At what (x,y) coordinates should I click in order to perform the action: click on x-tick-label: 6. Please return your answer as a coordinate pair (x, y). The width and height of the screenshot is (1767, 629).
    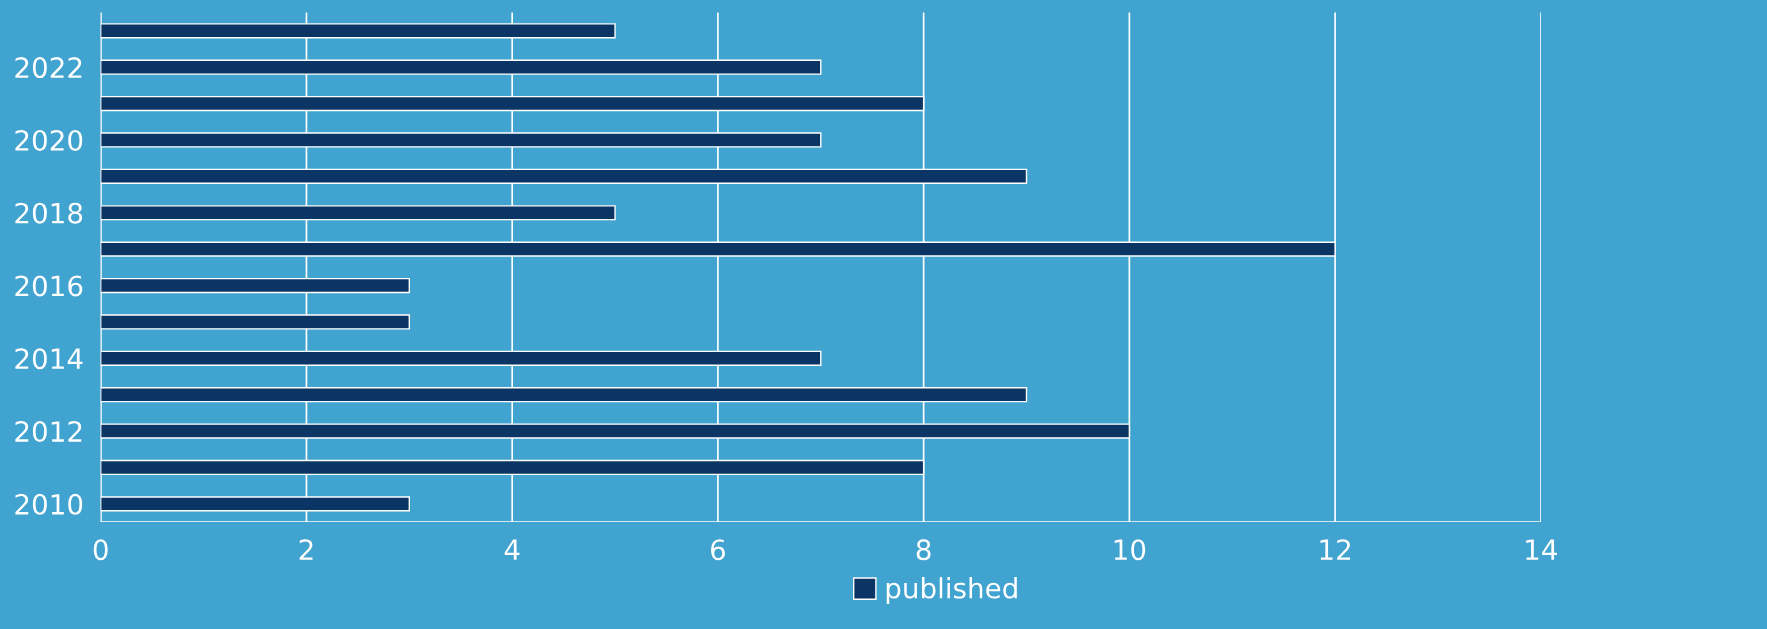
    Looking at the image, I should click on (718, 550).